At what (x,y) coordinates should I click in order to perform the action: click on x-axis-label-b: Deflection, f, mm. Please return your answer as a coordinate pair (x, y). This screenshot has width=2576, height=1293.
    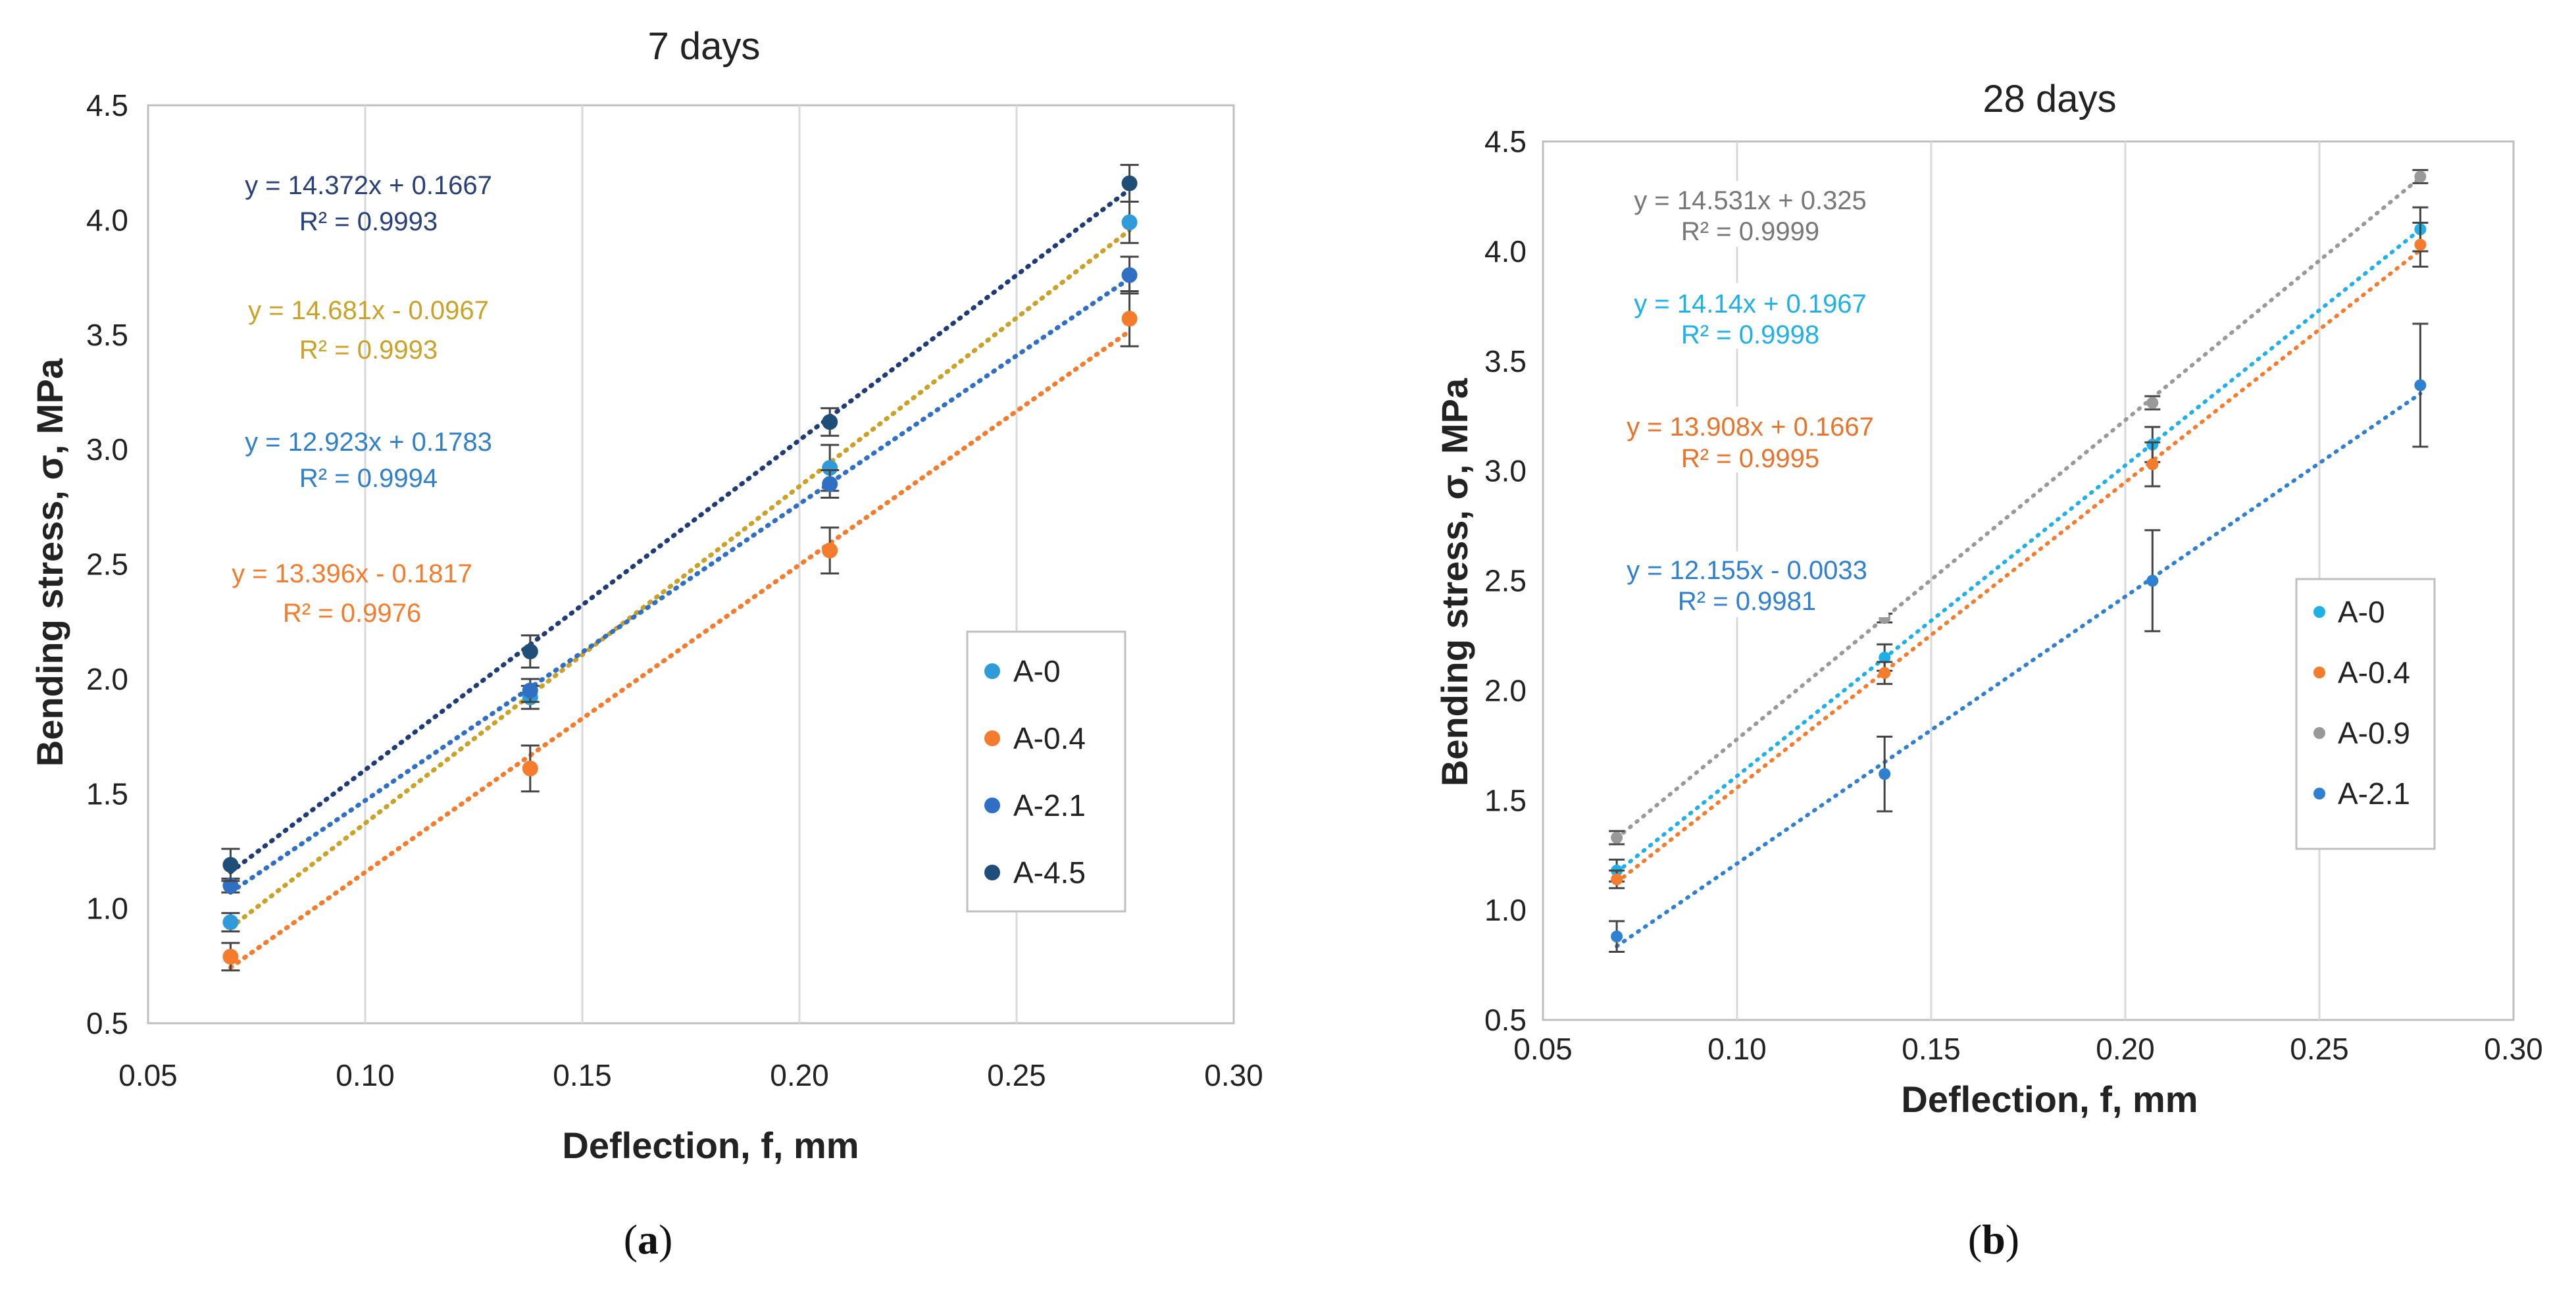
    Looking at the image, I should click on (2049, 1099).